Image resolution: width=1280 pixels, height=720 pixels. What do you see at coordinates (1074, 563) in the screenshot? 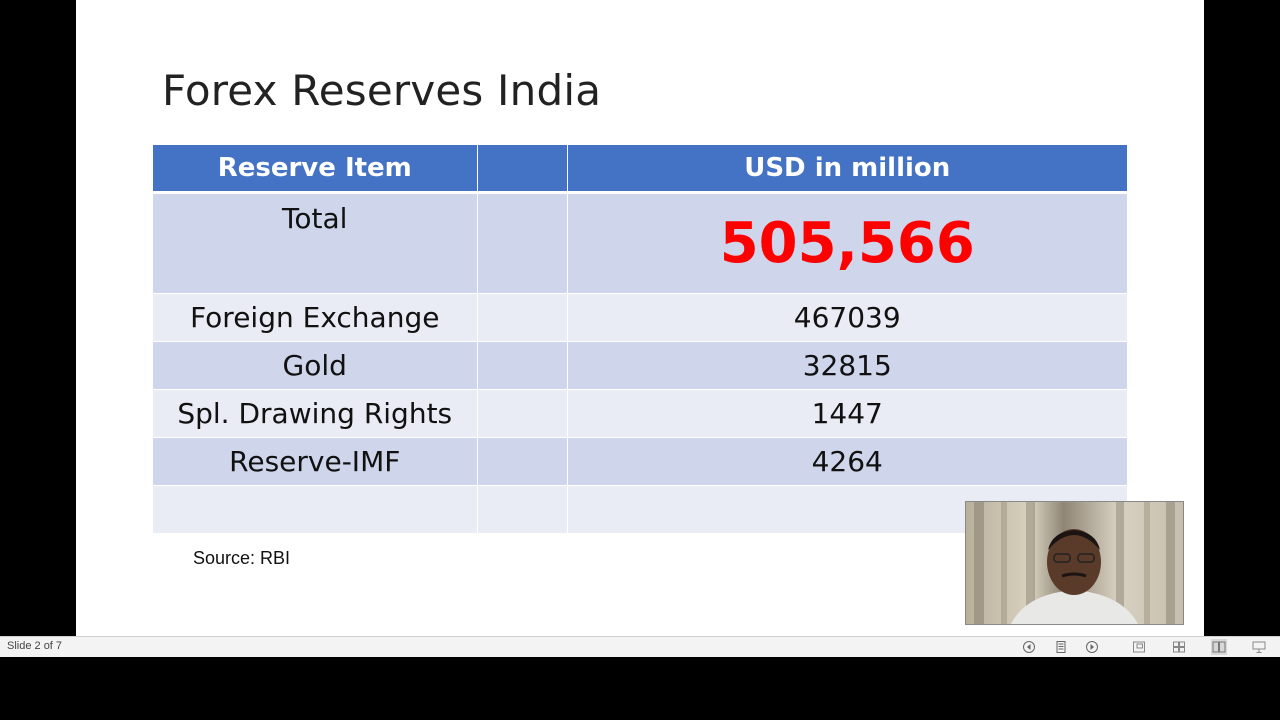
I see `presenter-webcam-video` at bounding box center [1074, 563].